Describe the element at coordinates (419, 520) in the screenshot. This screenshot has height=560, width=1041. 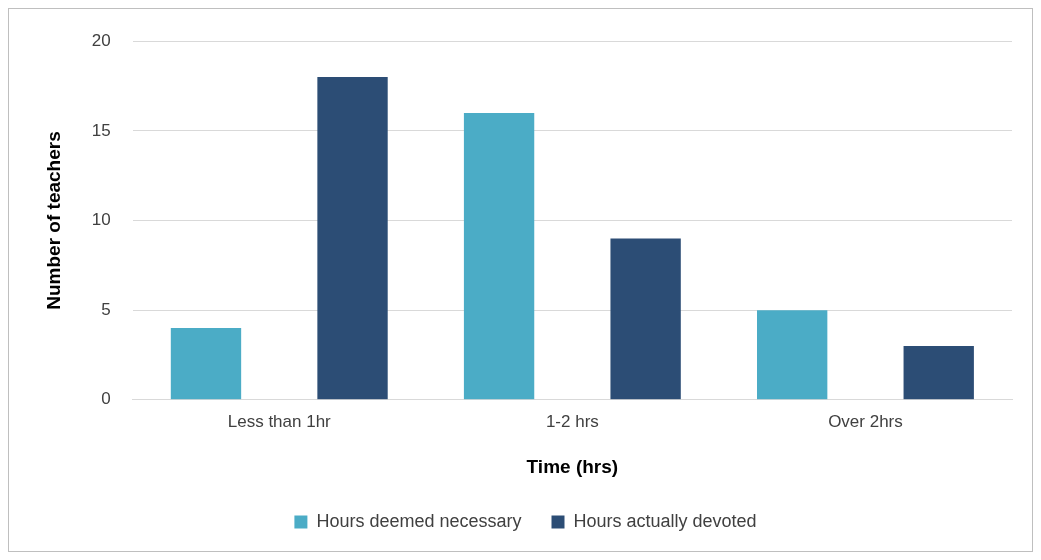
I see `legend-label: Hours deemed necessary` at that location.